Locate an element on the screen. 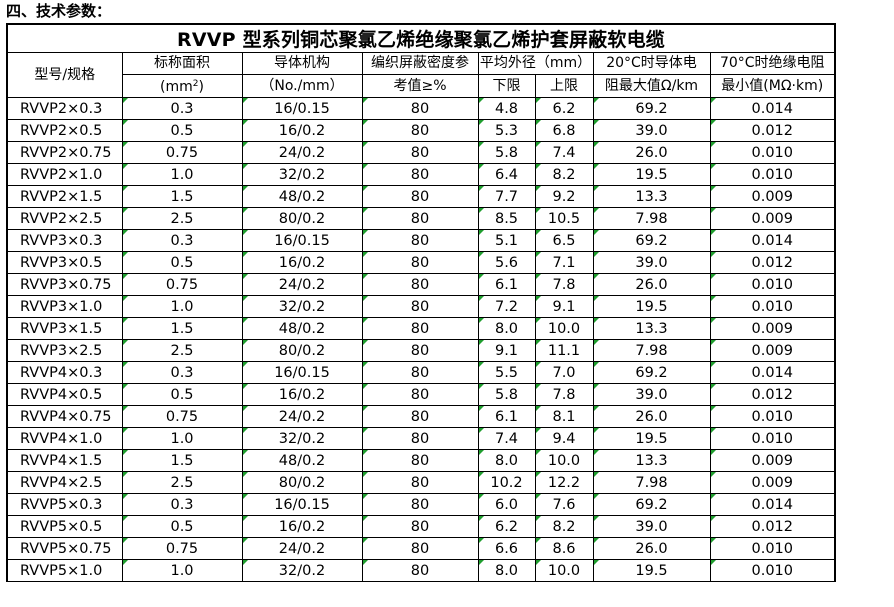 The height and width of the screenshot is (607, 894). cell-value: 4.8 is located at coordinates (506, 108).